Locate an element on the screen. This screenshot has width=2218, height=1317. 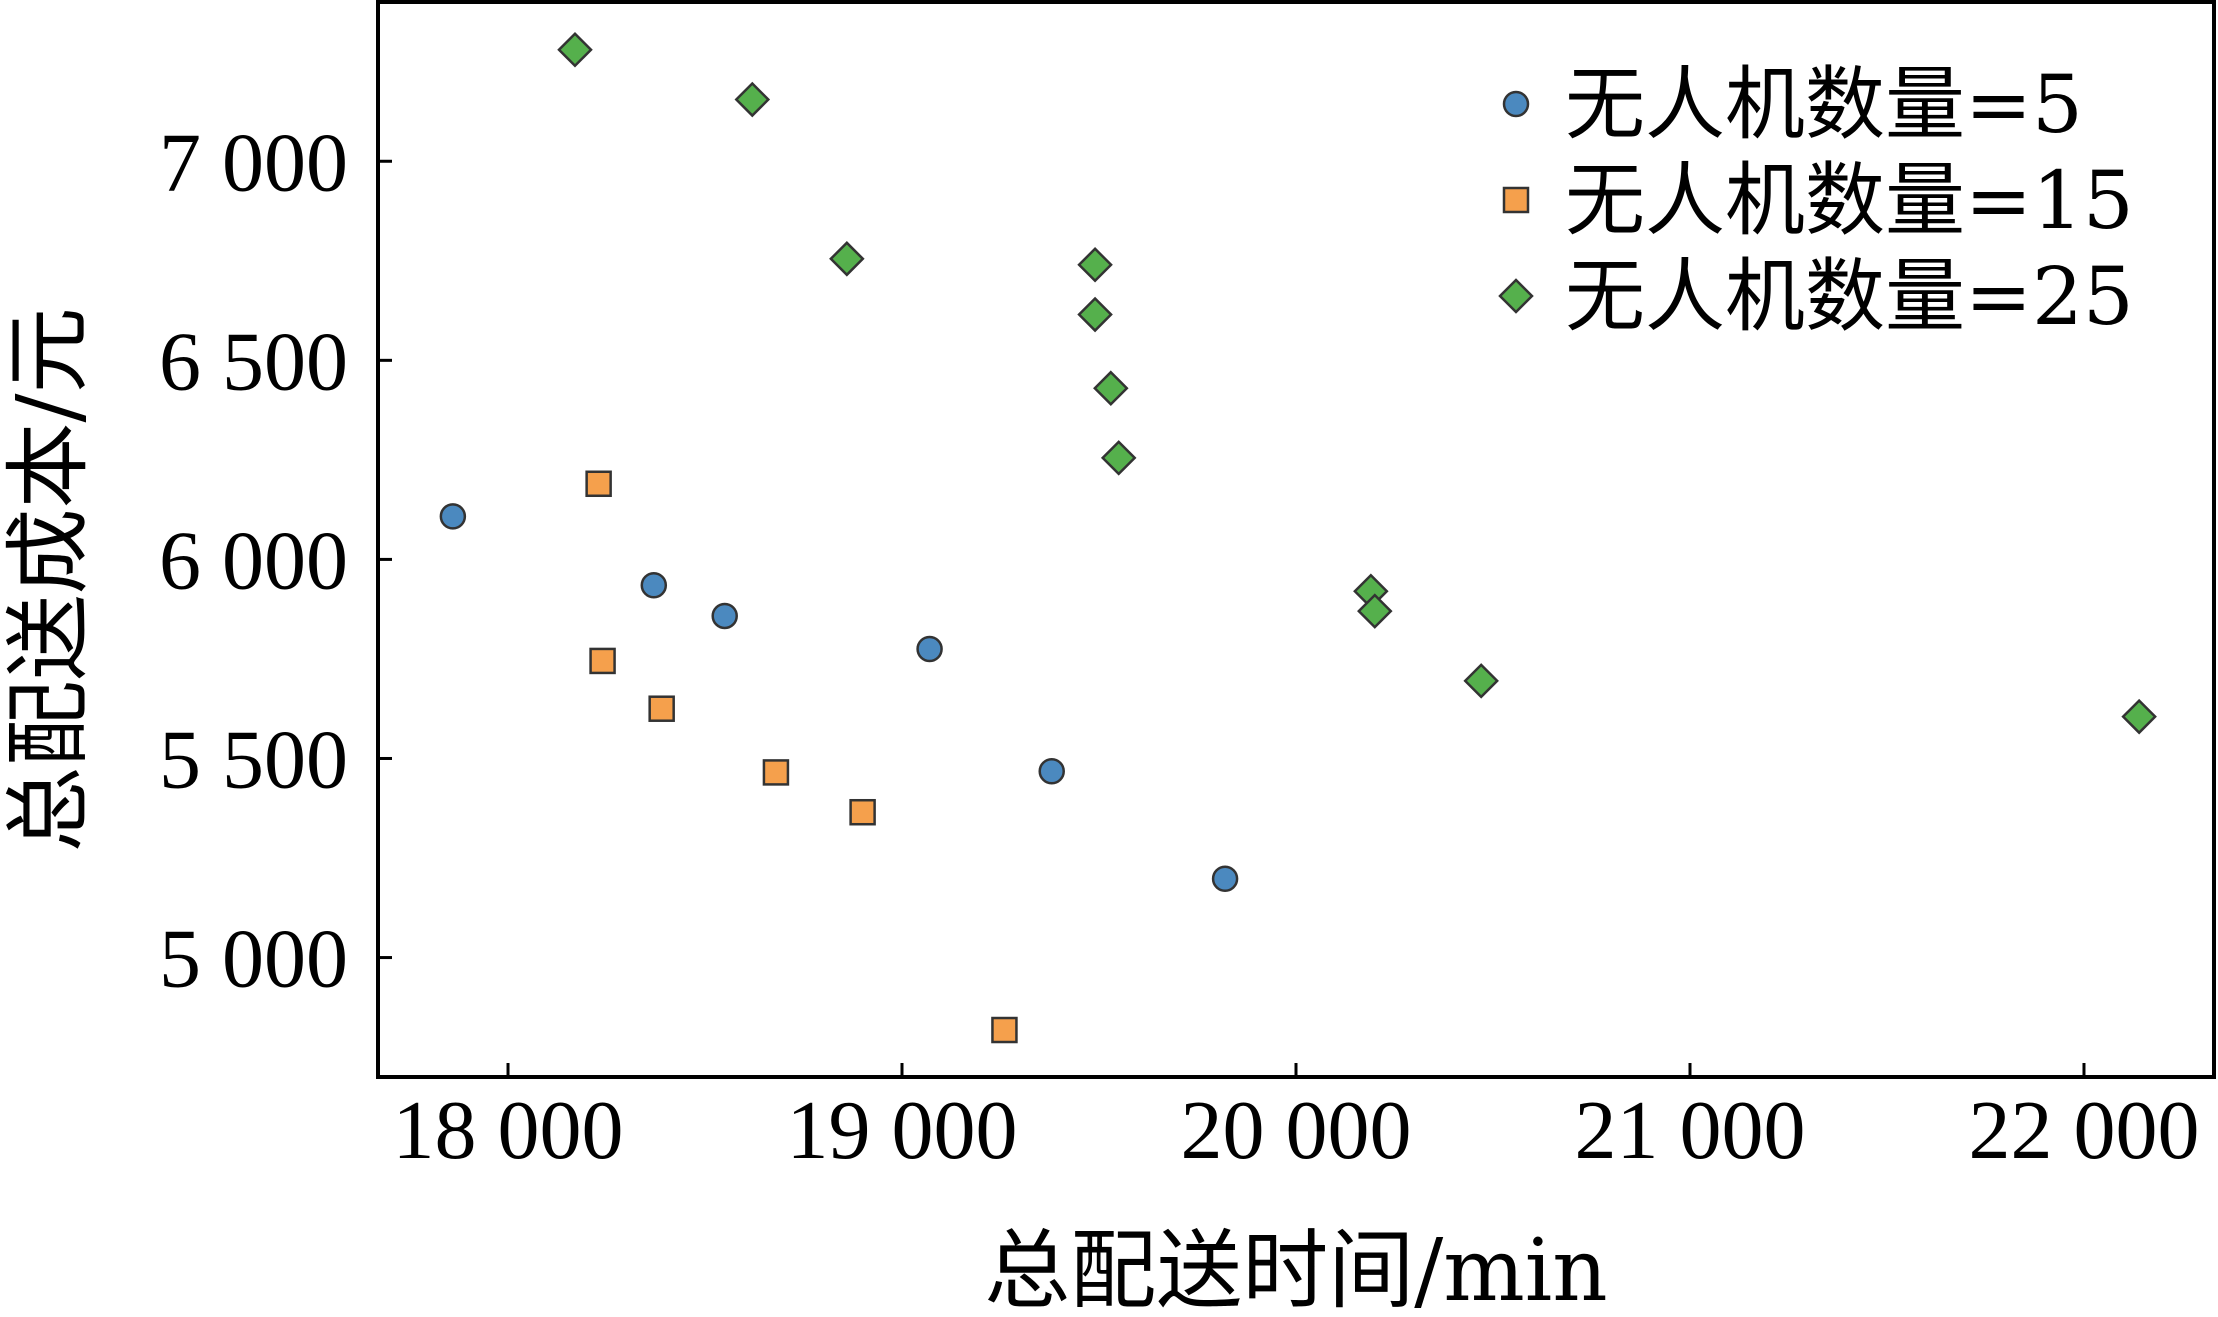
x-tick-label: 18 000 is located at coordinates (508, 1130).